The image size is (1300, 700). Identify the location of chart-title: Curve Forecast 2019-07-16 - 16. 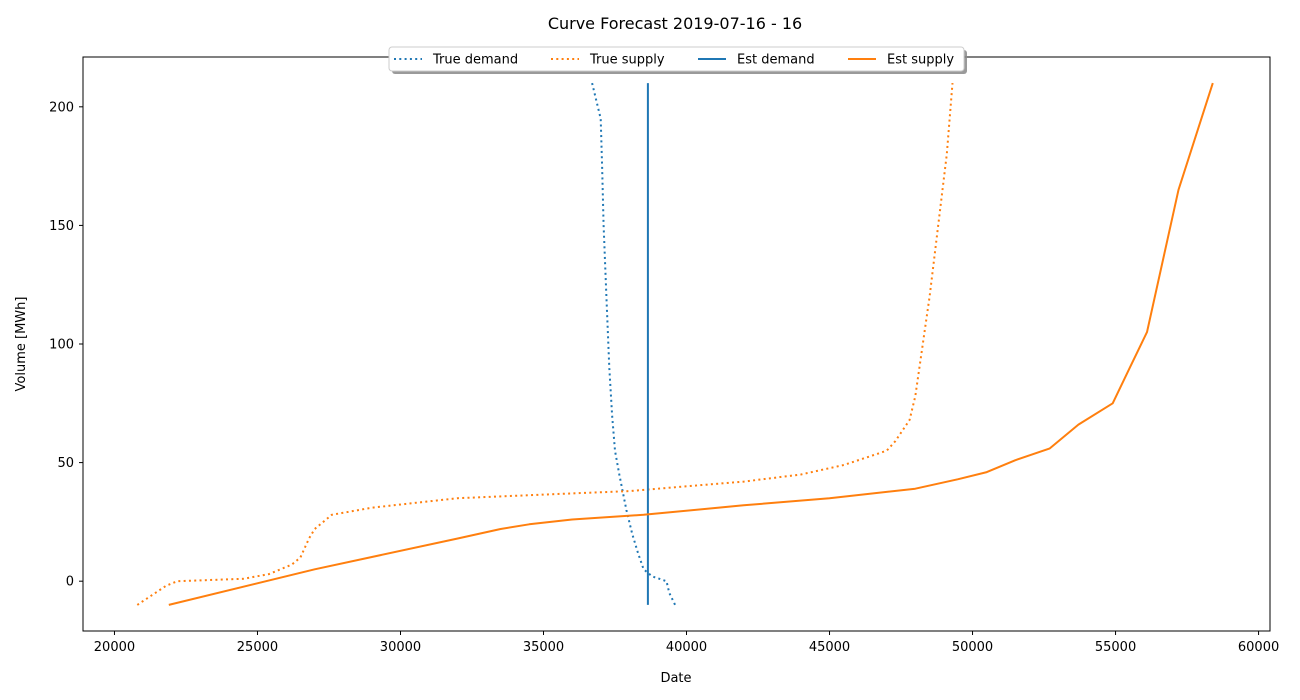
(675, 23).